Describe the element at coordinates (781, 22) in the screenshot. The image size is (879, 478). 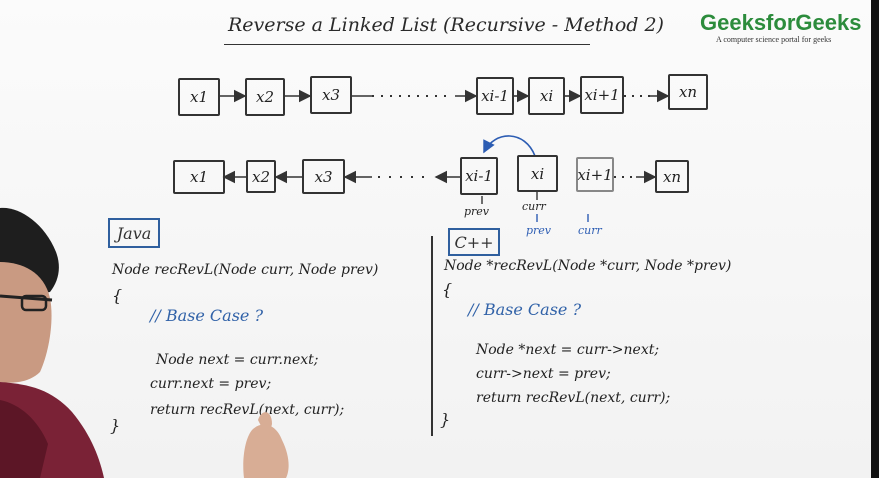
I see `geeksforgeeks-logo: GeeksforGeeks` at that location.